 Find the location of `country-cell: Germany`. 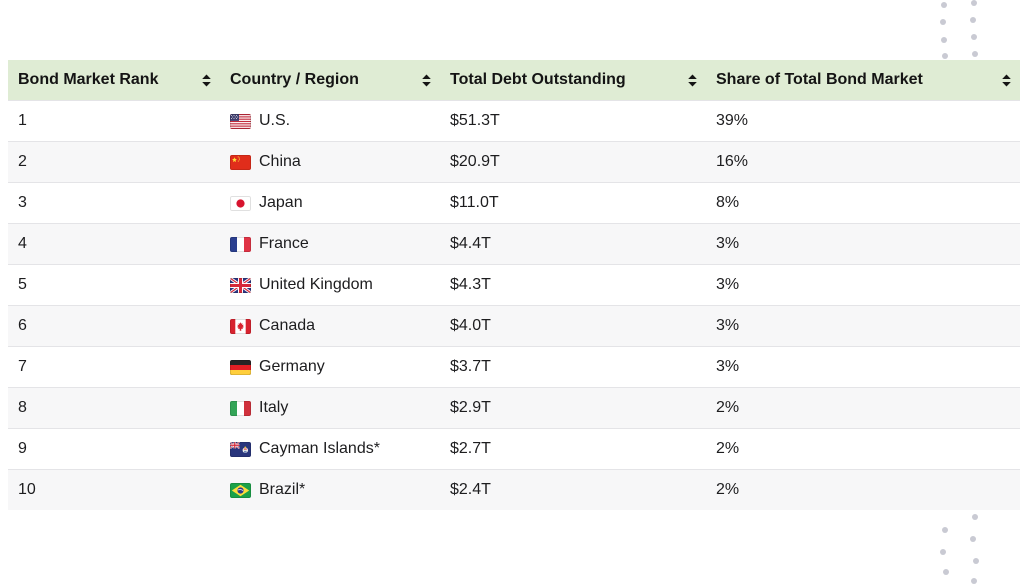

country-cell: Germany is located at coordinates (330, 367).